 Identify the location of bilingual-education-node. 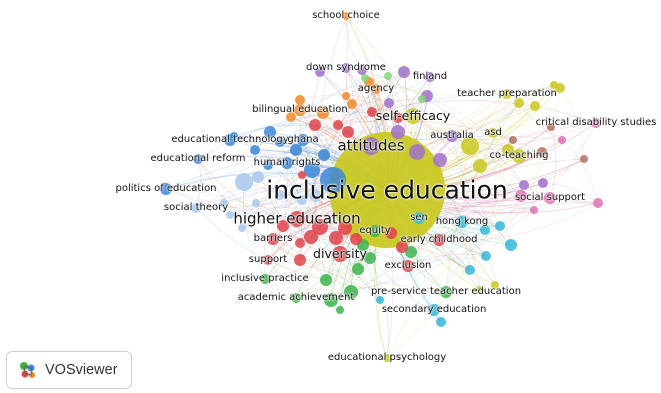
(300, 110).